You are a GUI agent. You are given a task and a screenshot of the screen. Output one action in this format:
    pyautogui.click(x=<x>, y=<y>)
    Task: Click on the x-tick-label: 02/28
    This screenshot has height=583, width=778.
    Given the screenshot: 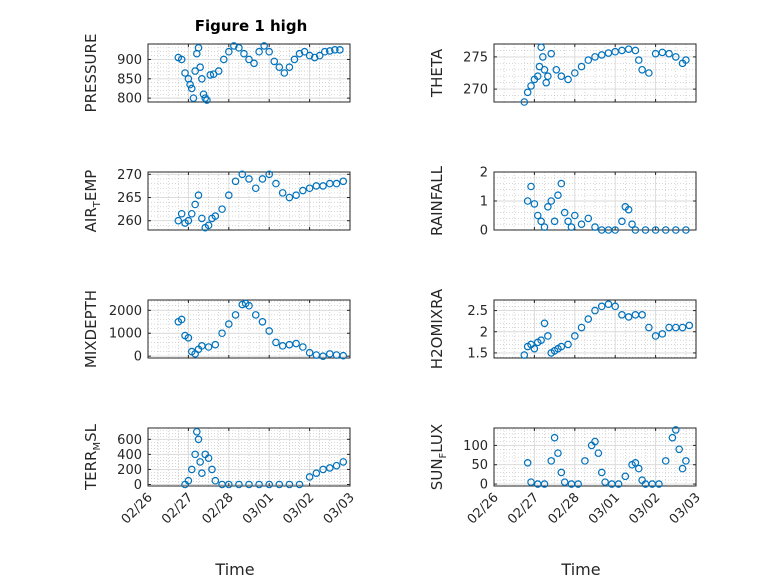 What is the action you would take?
    pyautogui.click(x=564, y=508)
    